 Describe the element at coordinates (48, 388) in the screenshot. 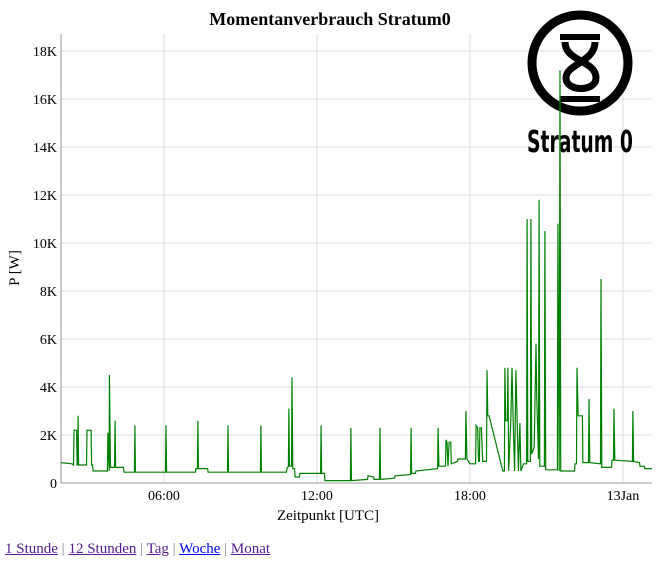

I see `y-tick-label: 4K` at that location.